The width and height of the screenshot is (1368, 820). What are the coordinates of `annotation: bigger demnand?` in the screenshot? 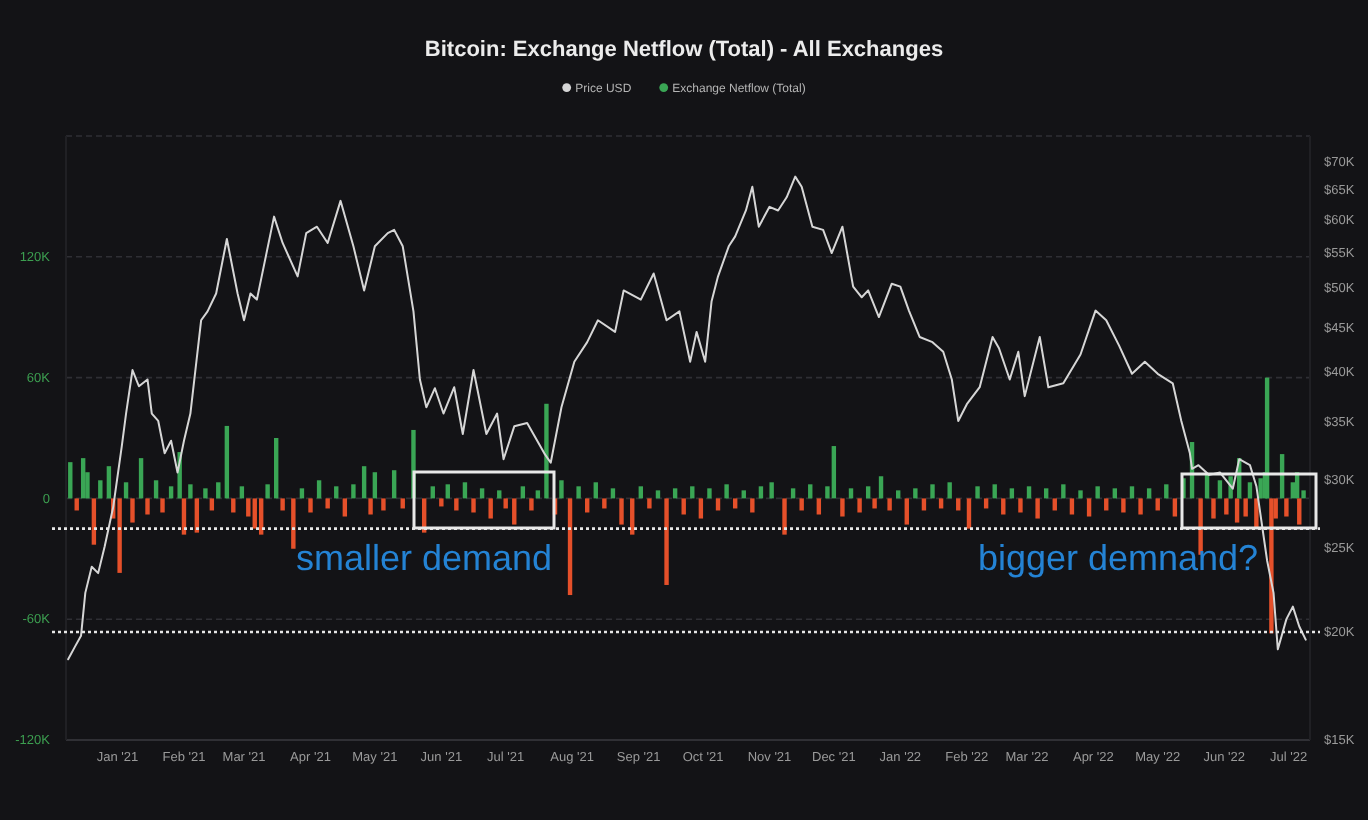 It's located at (1118, 557).